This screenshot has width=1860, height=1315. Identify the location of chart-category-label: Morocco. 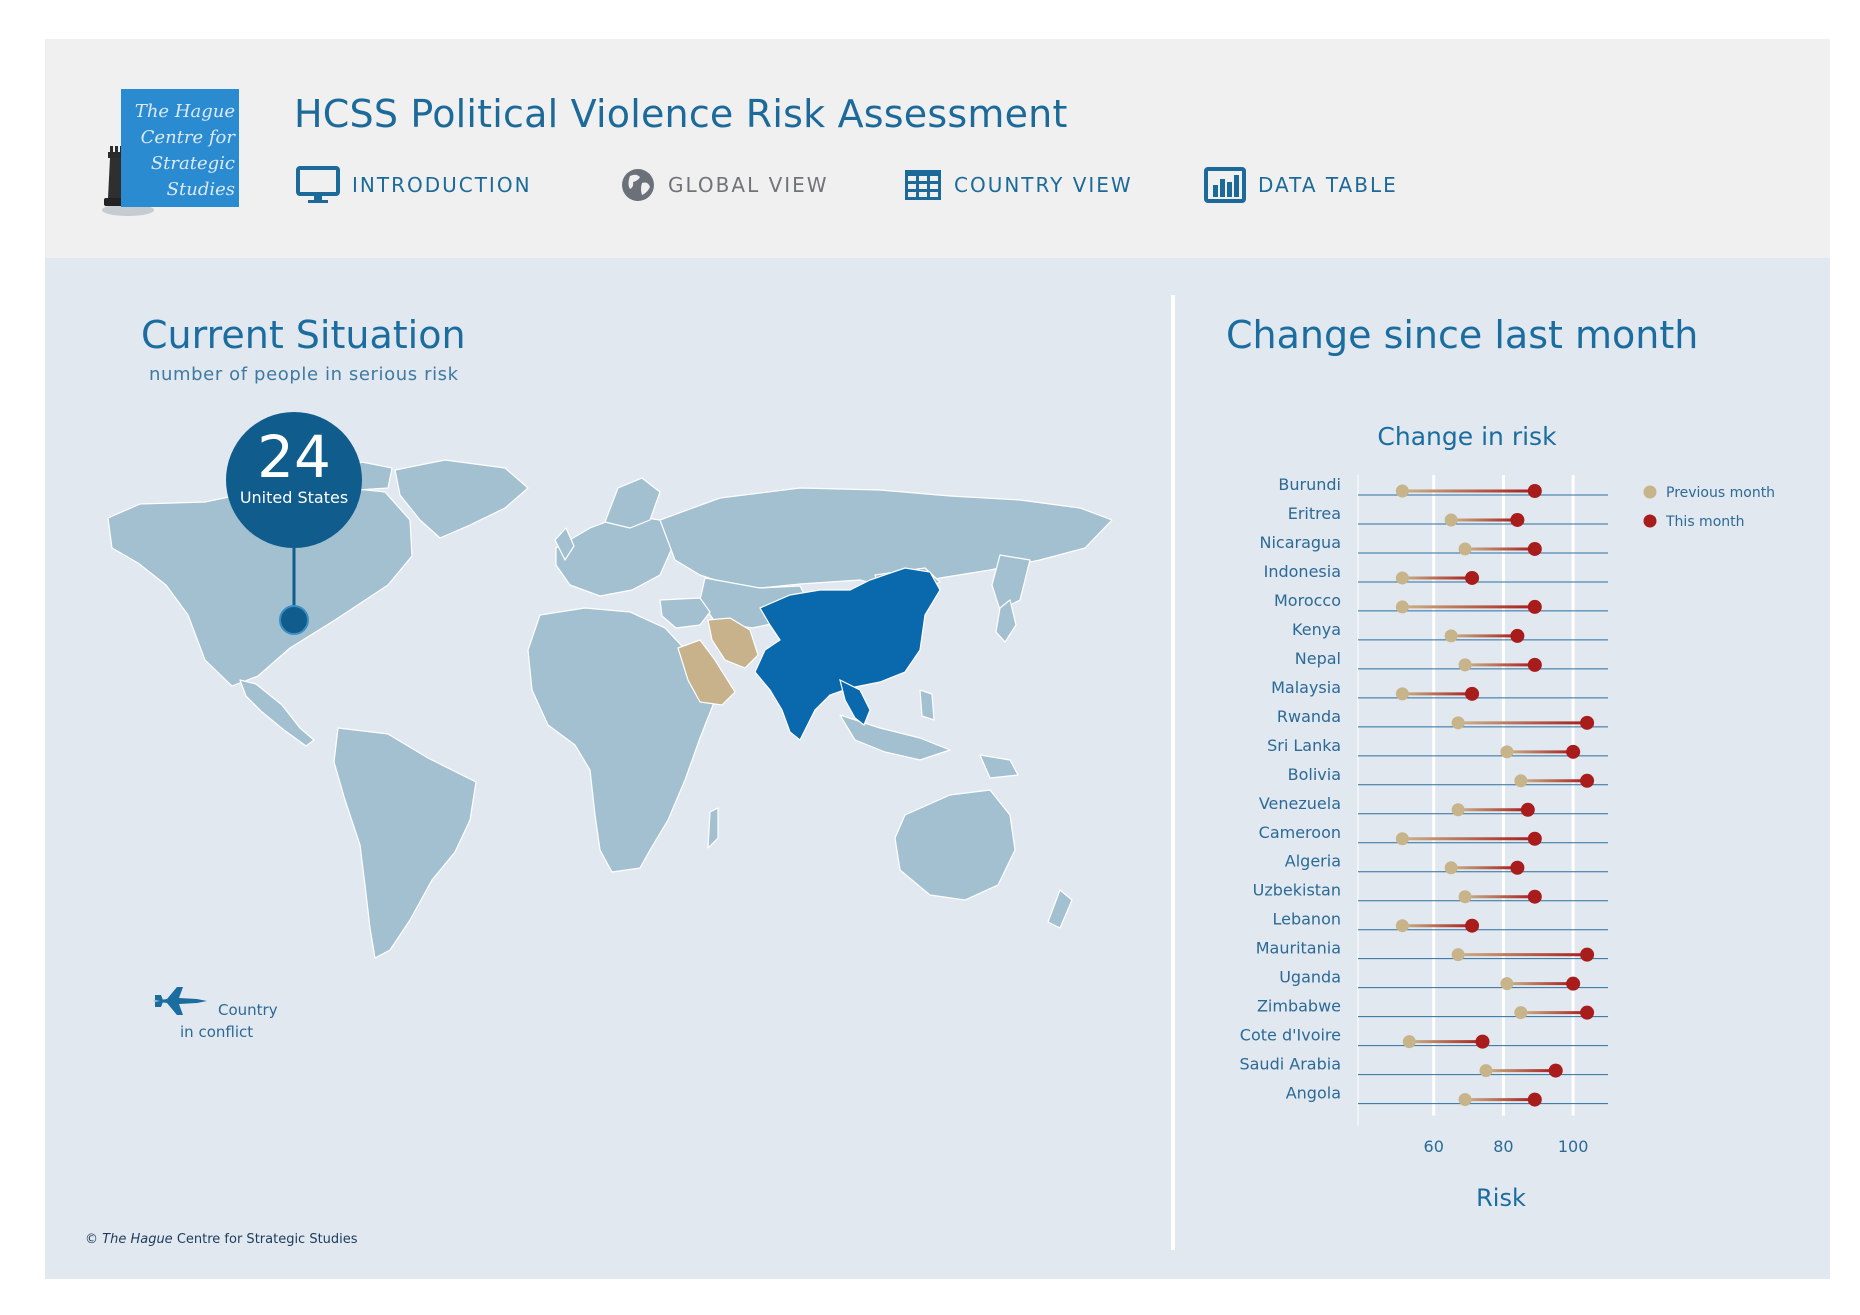
(1307, 600).